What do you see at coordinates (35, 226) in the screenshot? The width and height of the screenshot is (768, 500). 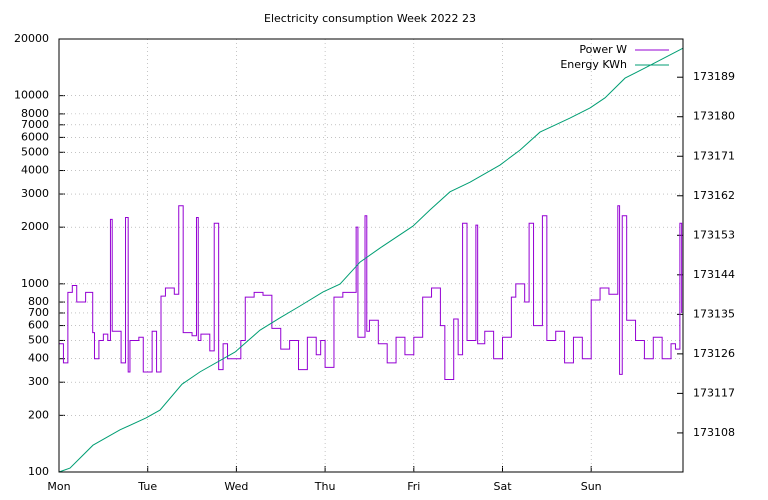 I see `y-tick-label: 2000` at bounding box center [35, 226].